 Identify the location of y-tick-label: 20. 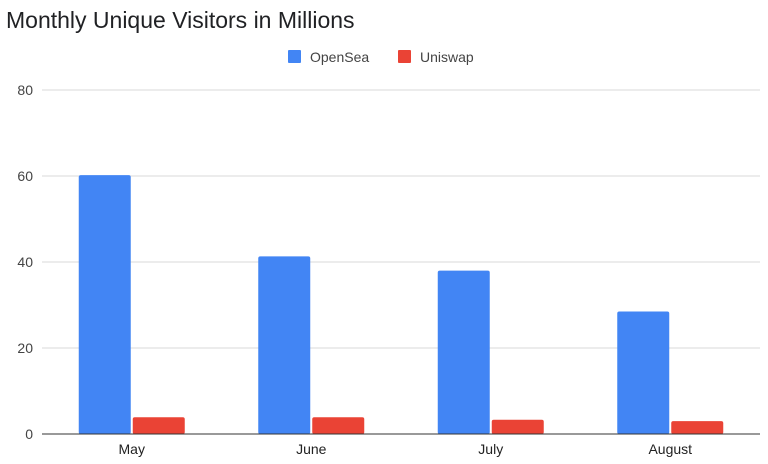
(25, 348).